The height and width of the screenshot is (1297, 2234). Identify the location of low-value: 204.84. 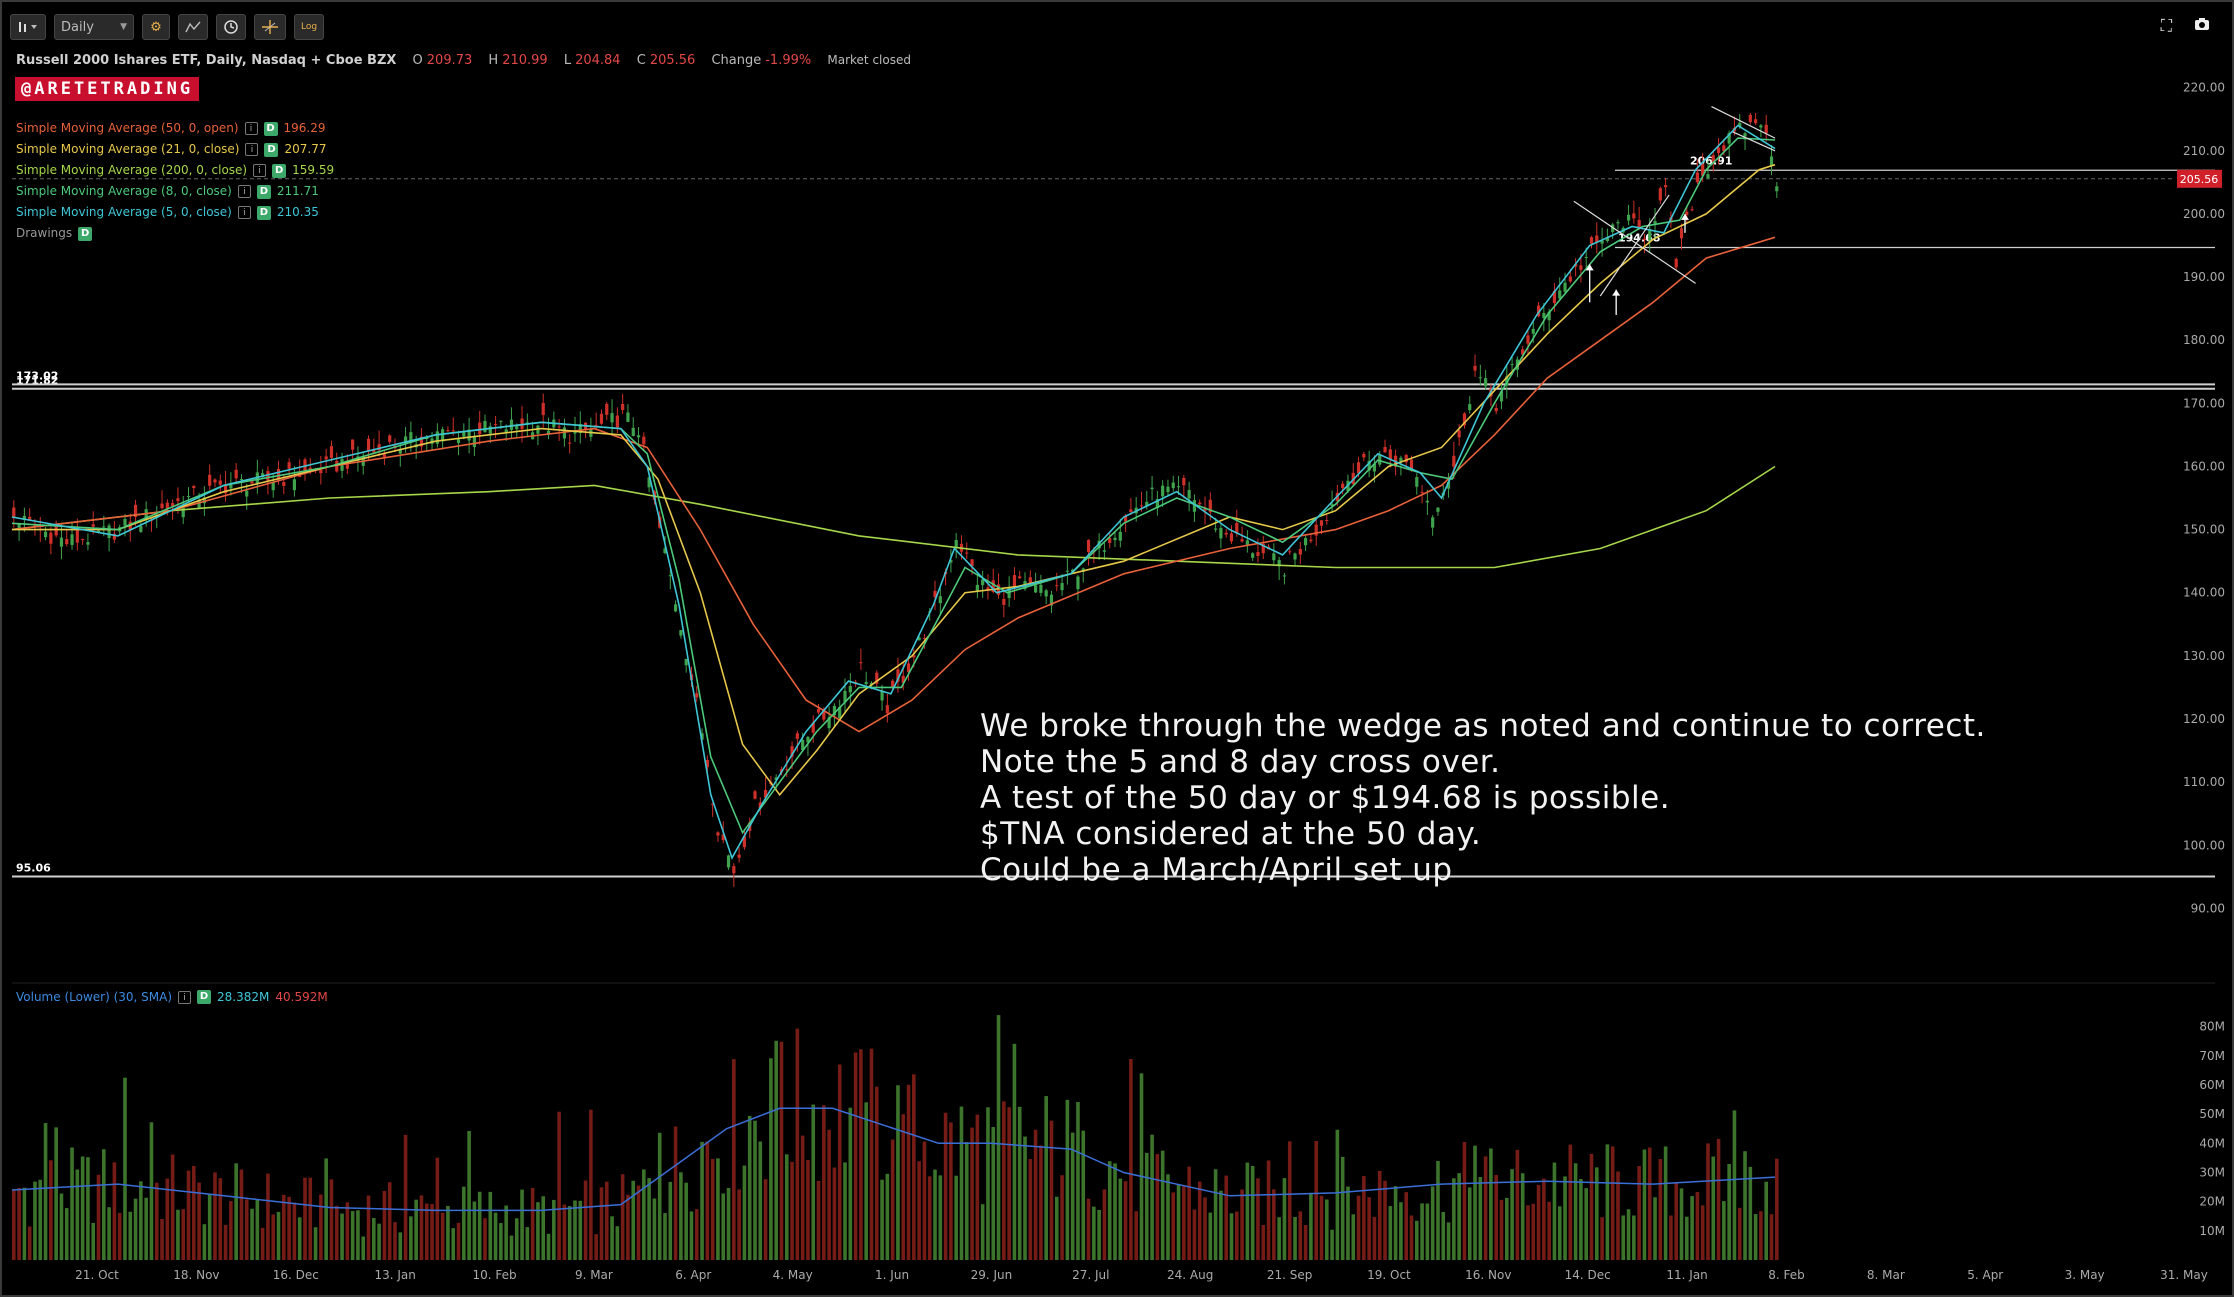
(598, 60).